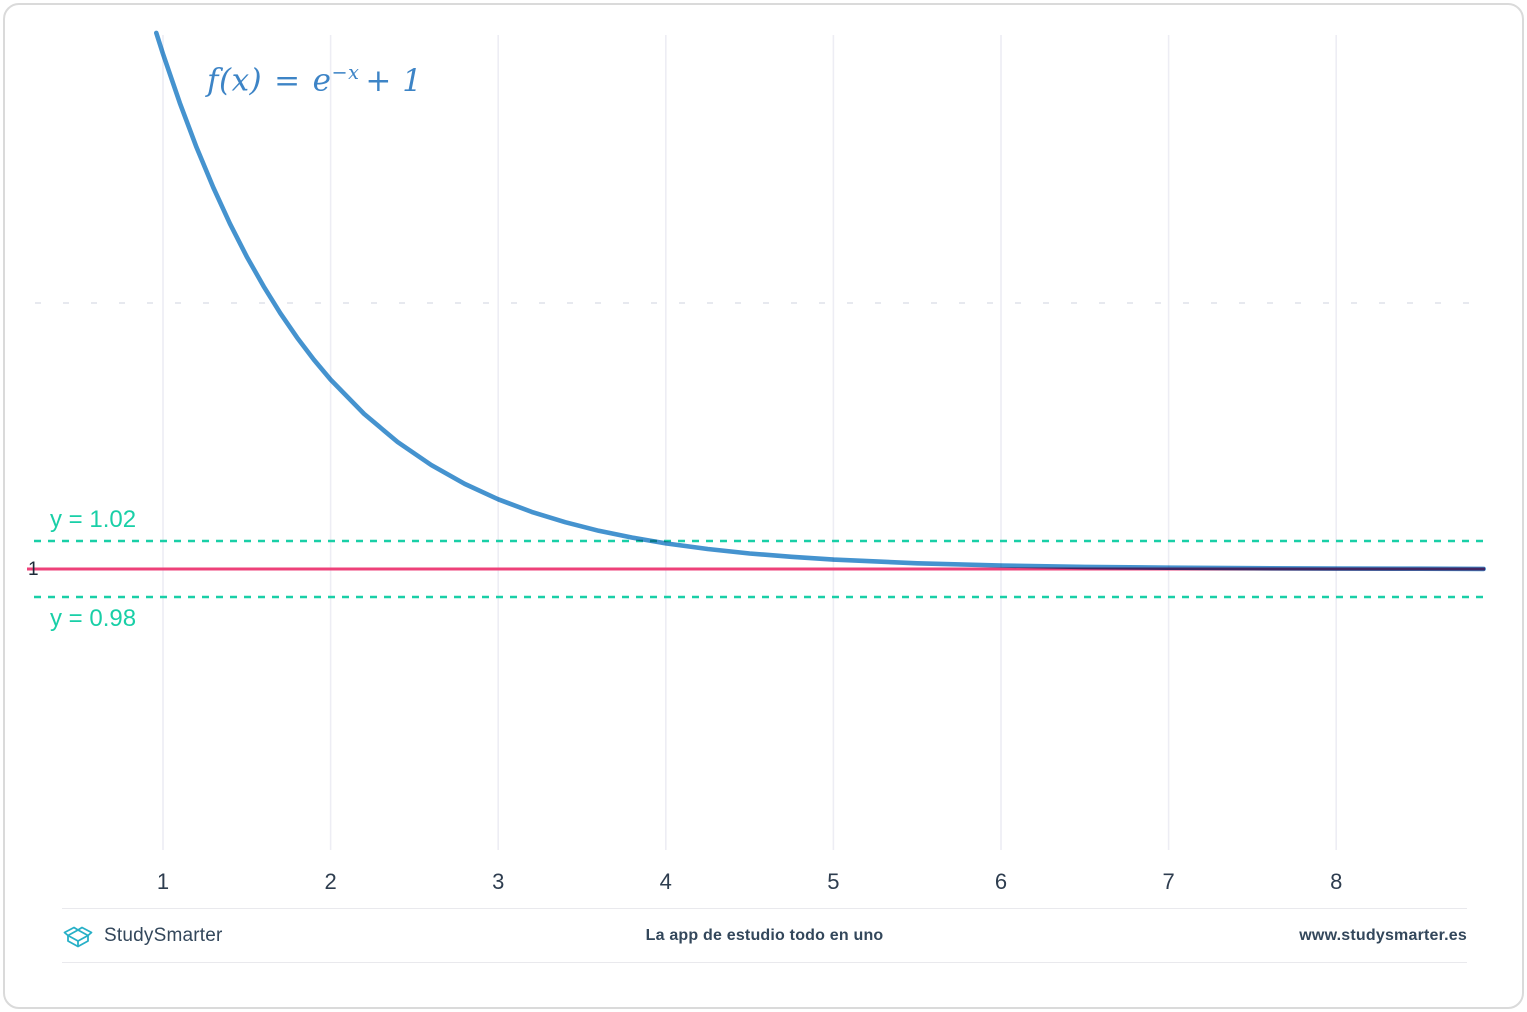 Image resolution: width=1527 pixels, height=1012 pixels. I want to click on brand-name: StudySmarter, so click(163, 935).